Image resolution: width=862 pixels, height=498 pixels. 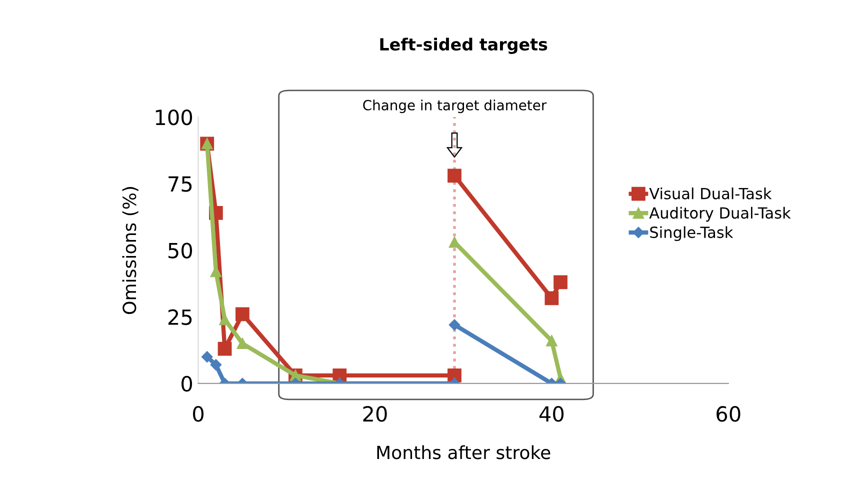 I want to click on legend-label: Visual Dual-Task, so click(x=710, y=194).